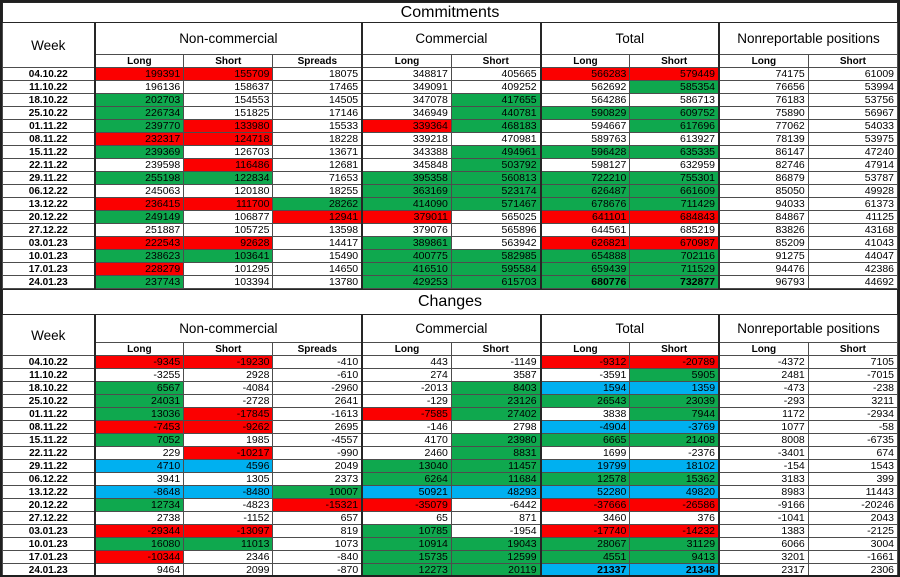  Describe the element at coordinates (406, 152) in the screenshot. I see `value-cell: 343388` at that location.